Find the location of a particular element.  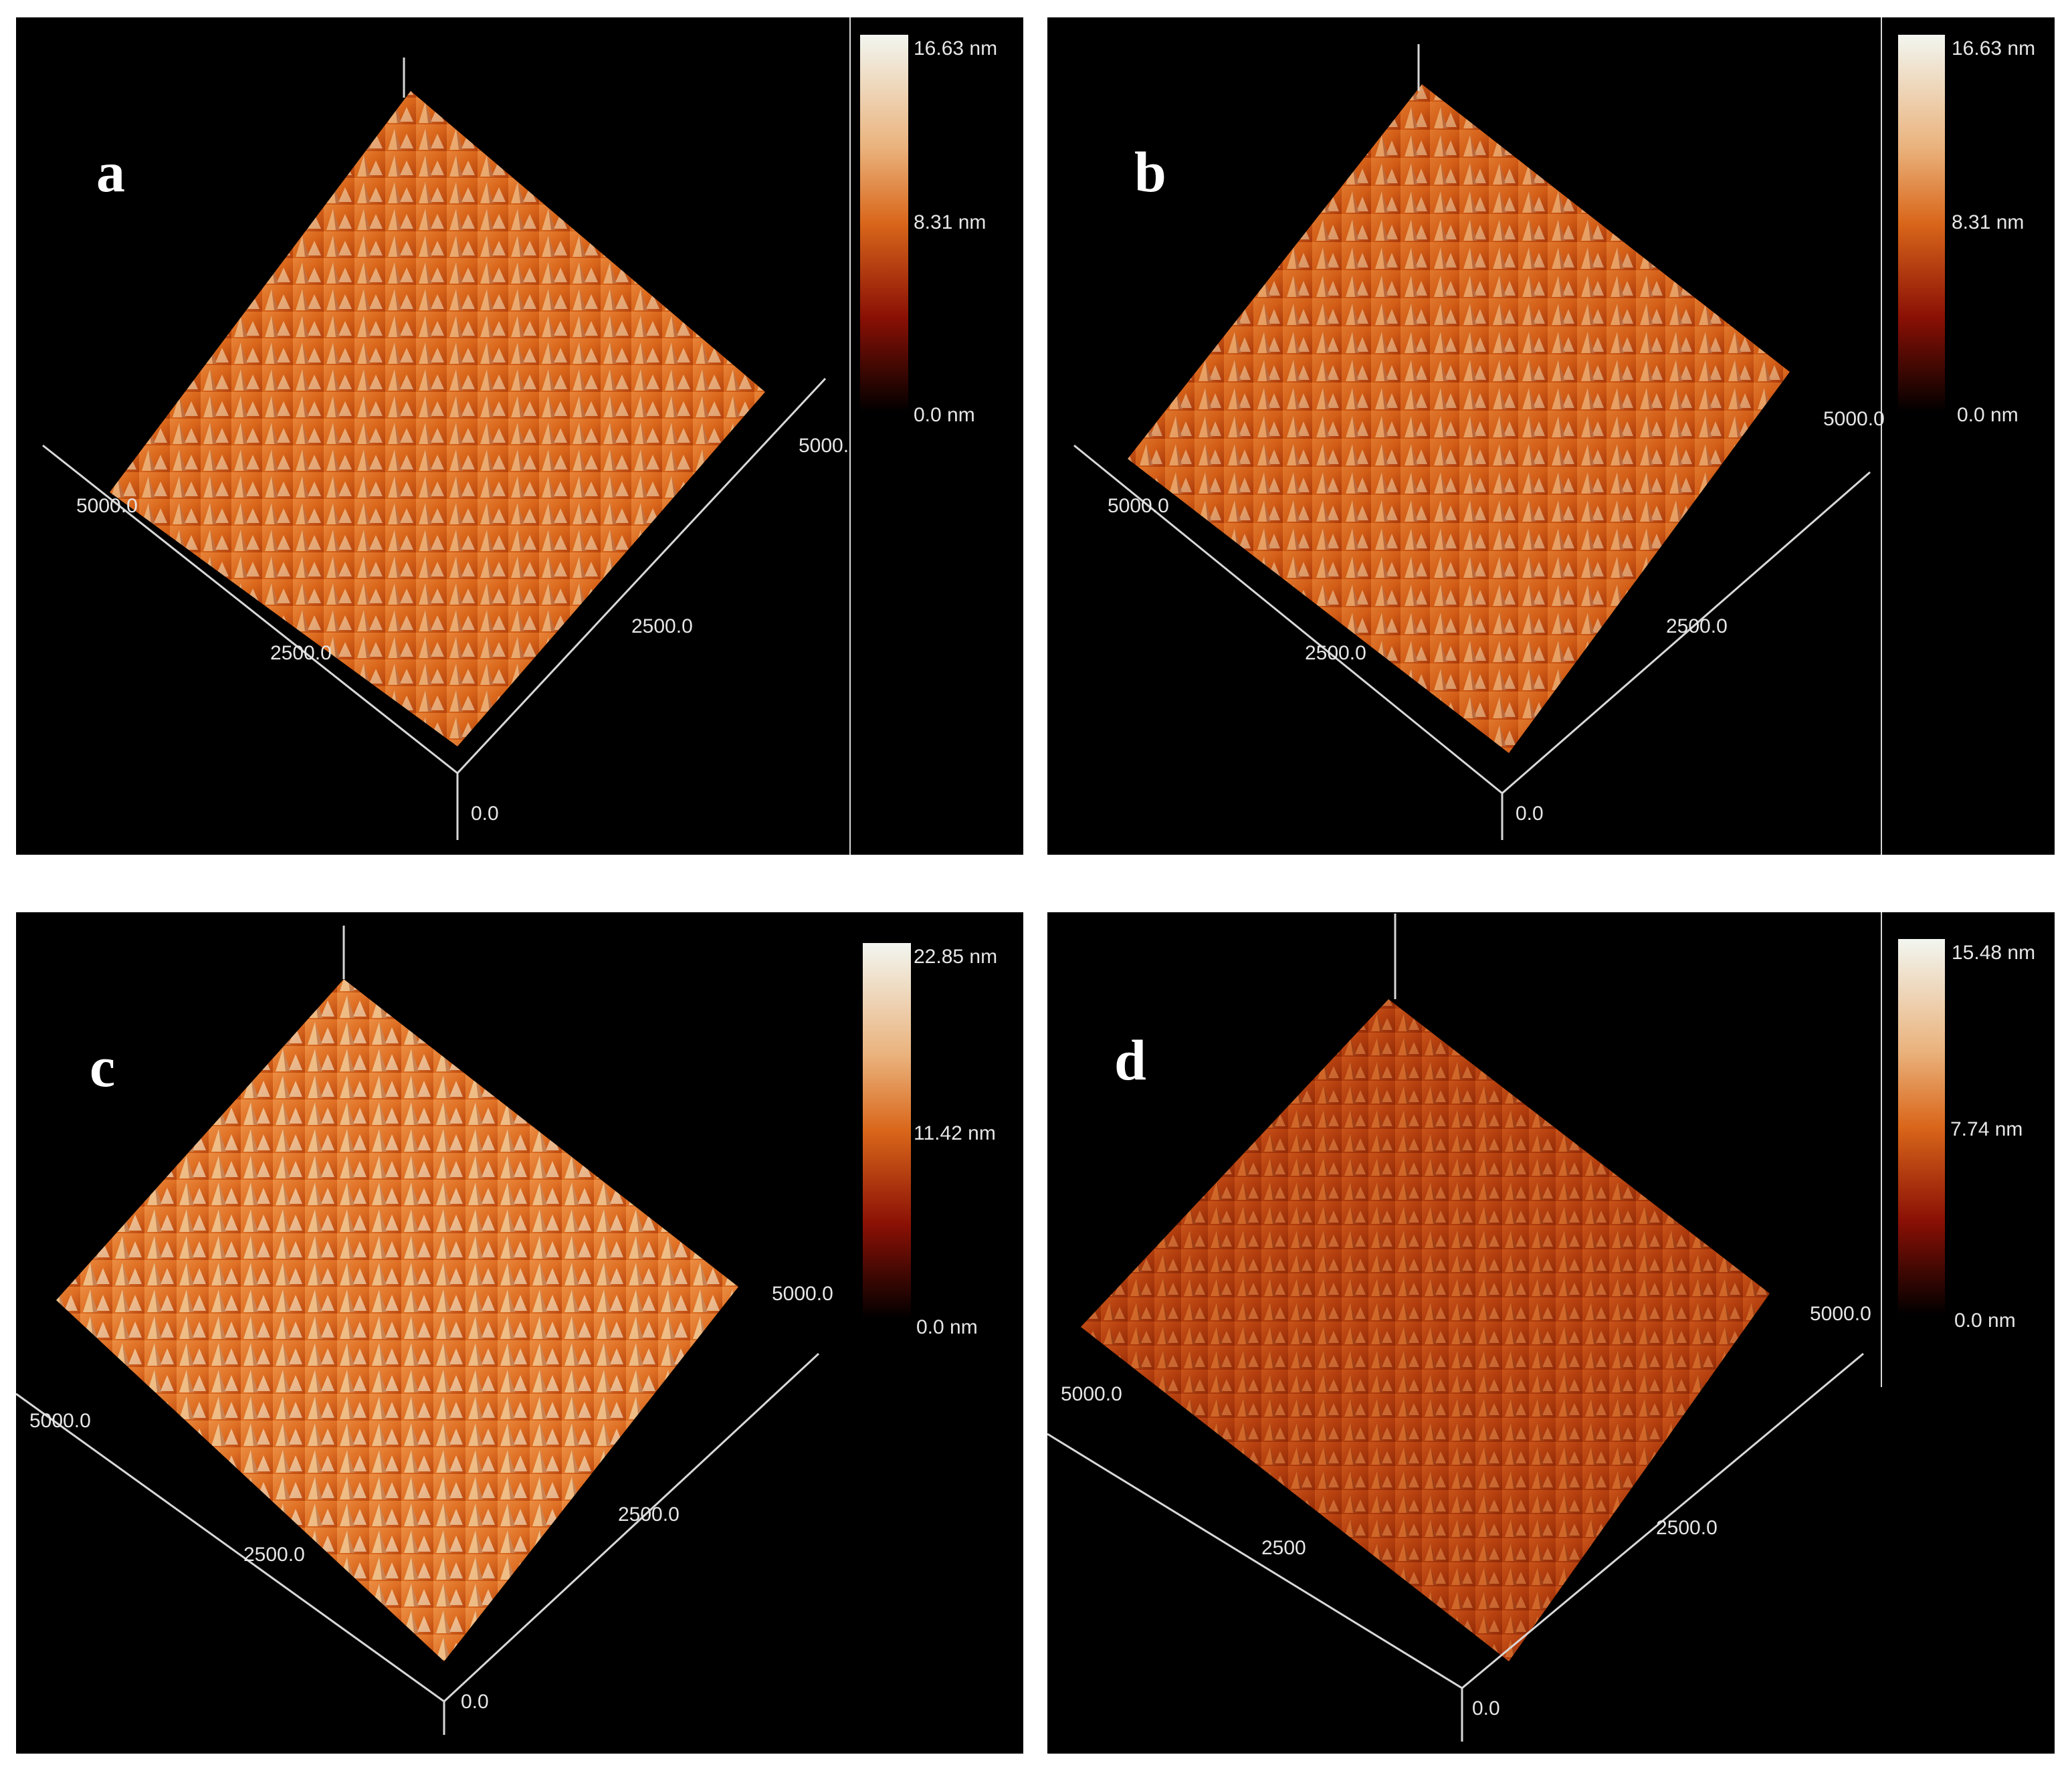

panel-letter: b is located at coordinates (1150, 172).